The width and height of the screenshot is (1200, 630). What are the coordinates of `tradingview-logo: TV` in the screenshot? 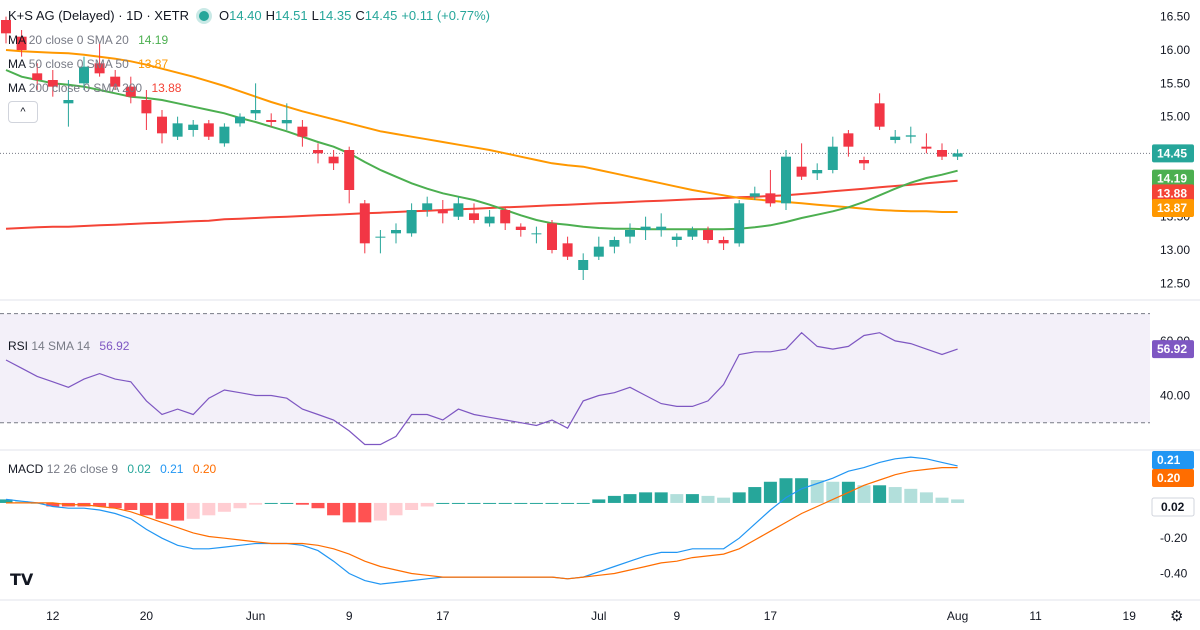 It's located at (22, 579).